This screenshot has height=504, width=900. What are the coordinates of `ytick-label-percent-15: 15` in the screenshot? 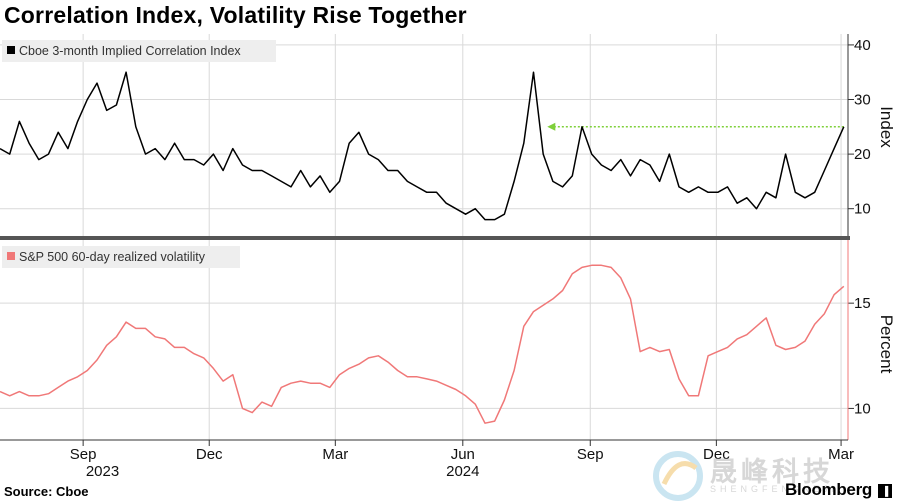 It's located at (862, 303).